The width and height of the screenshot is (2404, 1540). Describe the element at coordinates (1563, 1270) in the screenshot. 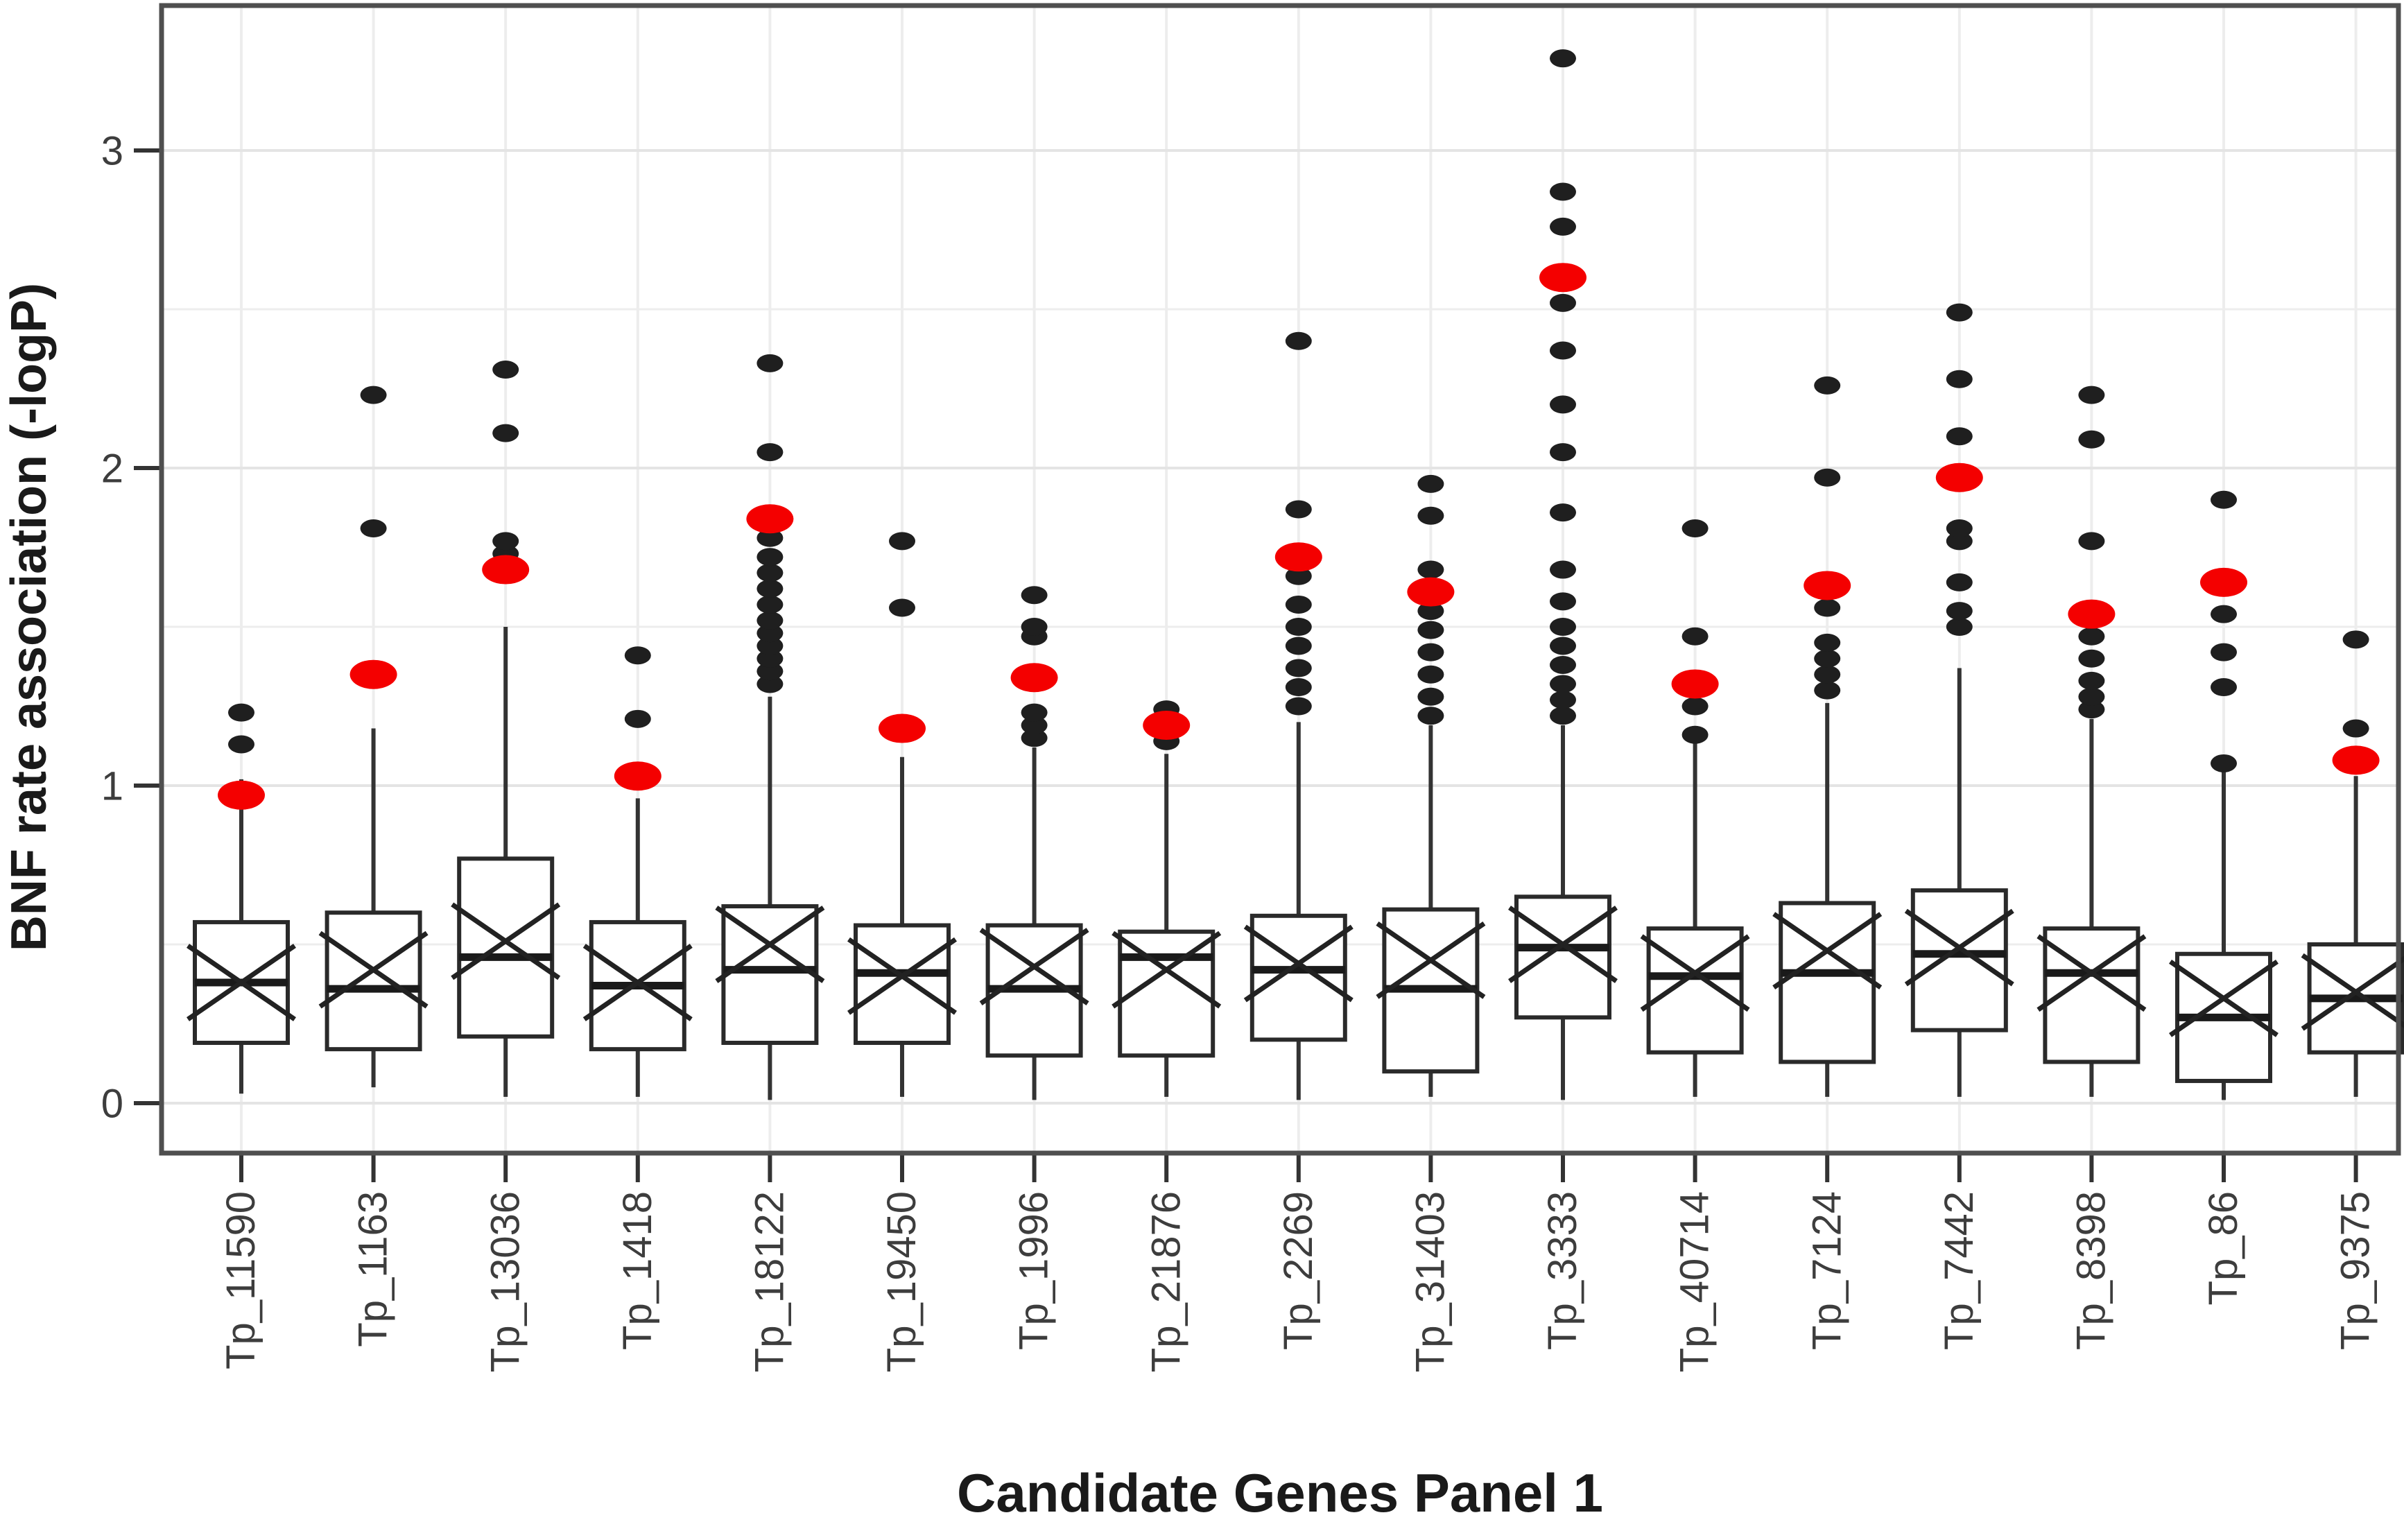

I see `x-tick-label: Tp_3333` at that location.